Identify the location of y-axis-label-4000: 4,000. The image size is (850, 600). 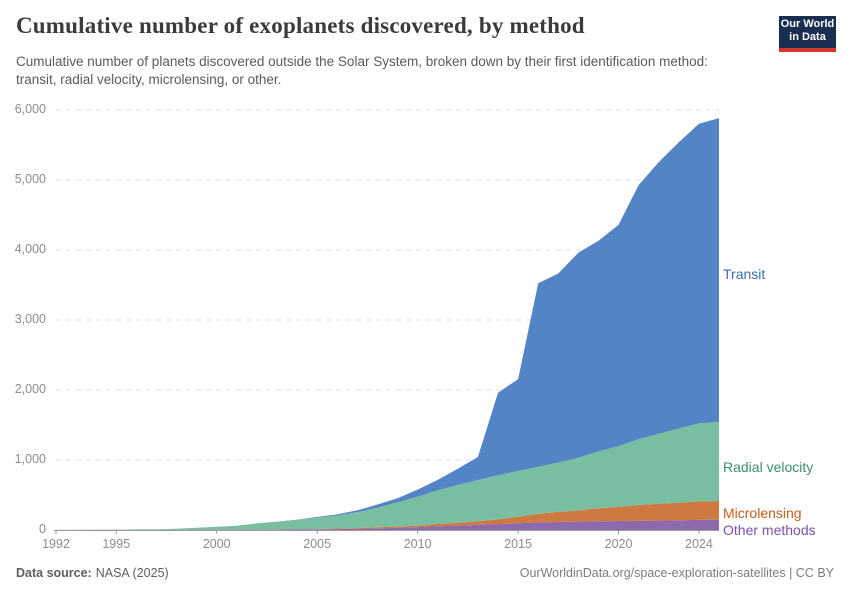
(30, 249).